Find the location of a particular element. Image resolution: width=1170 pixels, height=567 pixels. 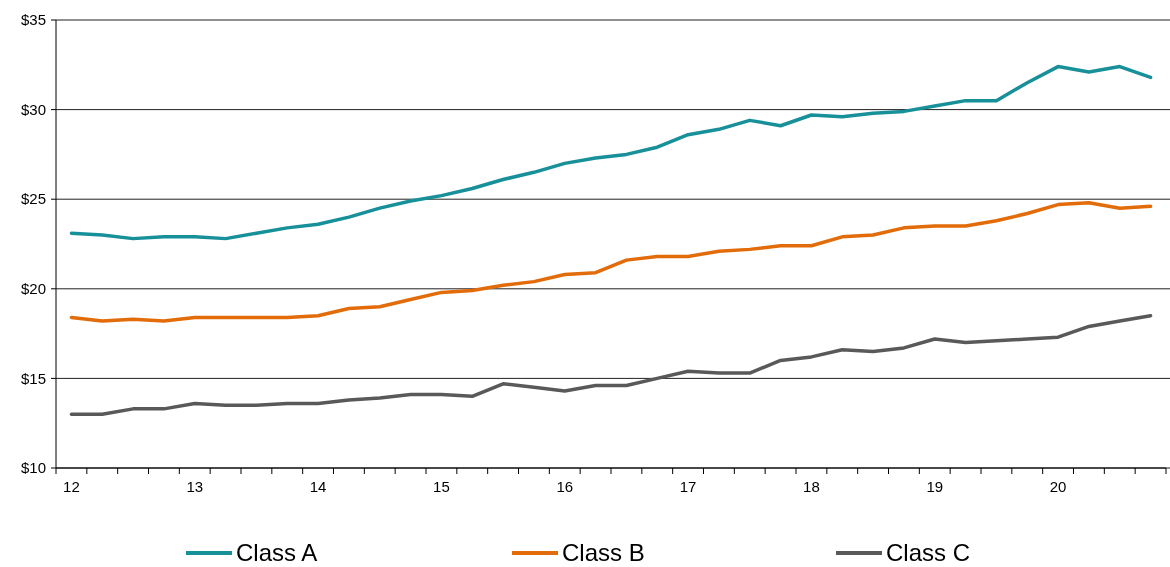

x-tick-label: 16 is located at coordinates (565, 486).